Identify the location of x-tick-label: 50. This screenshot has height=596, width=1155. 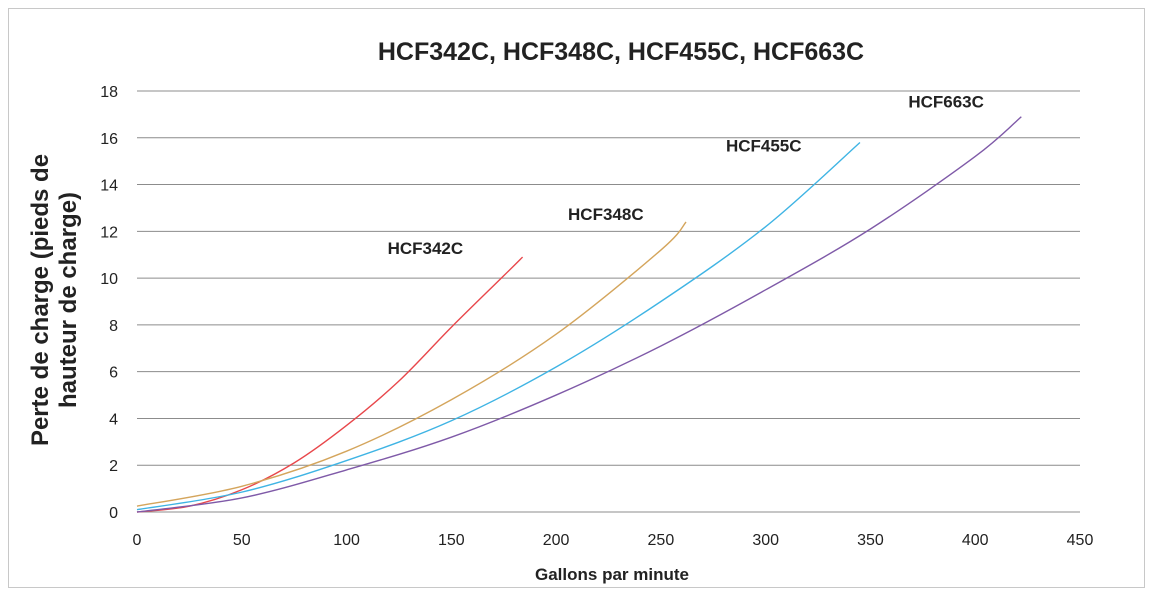
(242, 540).